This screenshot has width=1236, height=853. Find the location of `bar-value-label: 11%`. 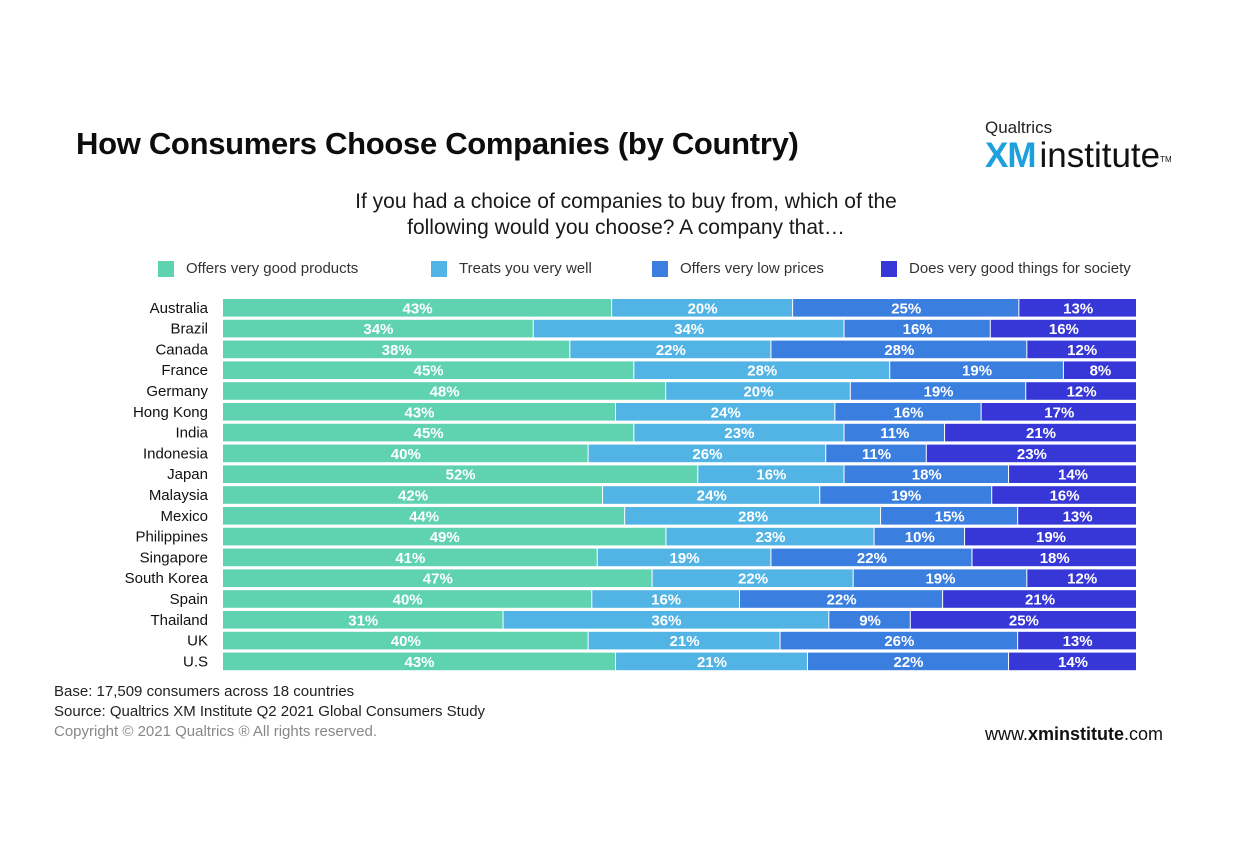

bar-value-label: 11% is located at coordinates (876, 454).